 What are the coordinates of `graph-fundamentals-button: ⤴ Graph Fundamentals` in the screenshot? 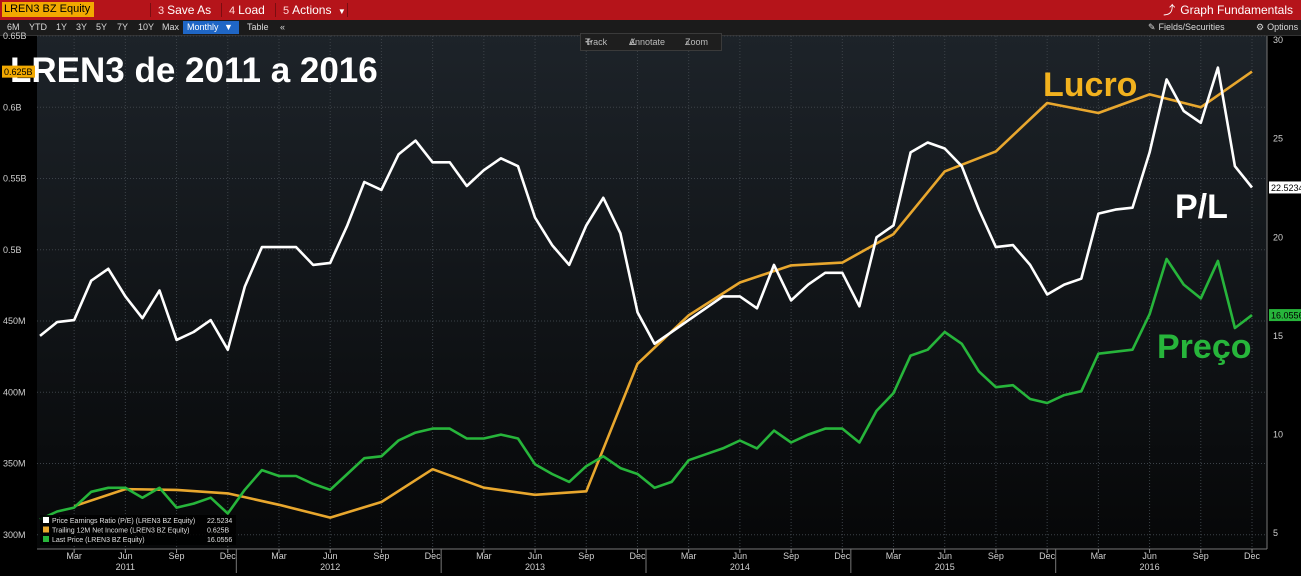 It's located at (1228, 10).